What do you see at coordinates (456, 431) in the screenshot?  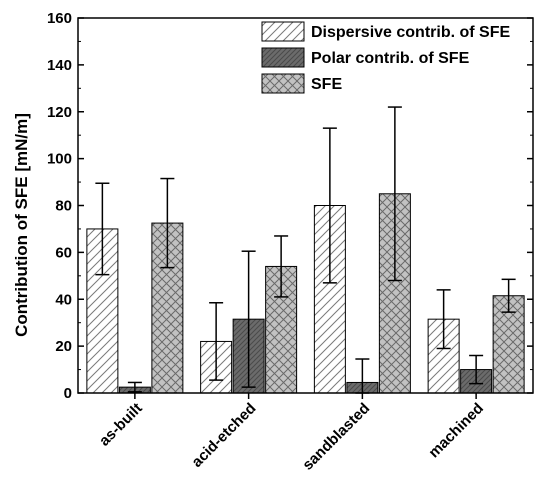 I see `x-tick-label-machined: machined` at bounding box center [456, 431].